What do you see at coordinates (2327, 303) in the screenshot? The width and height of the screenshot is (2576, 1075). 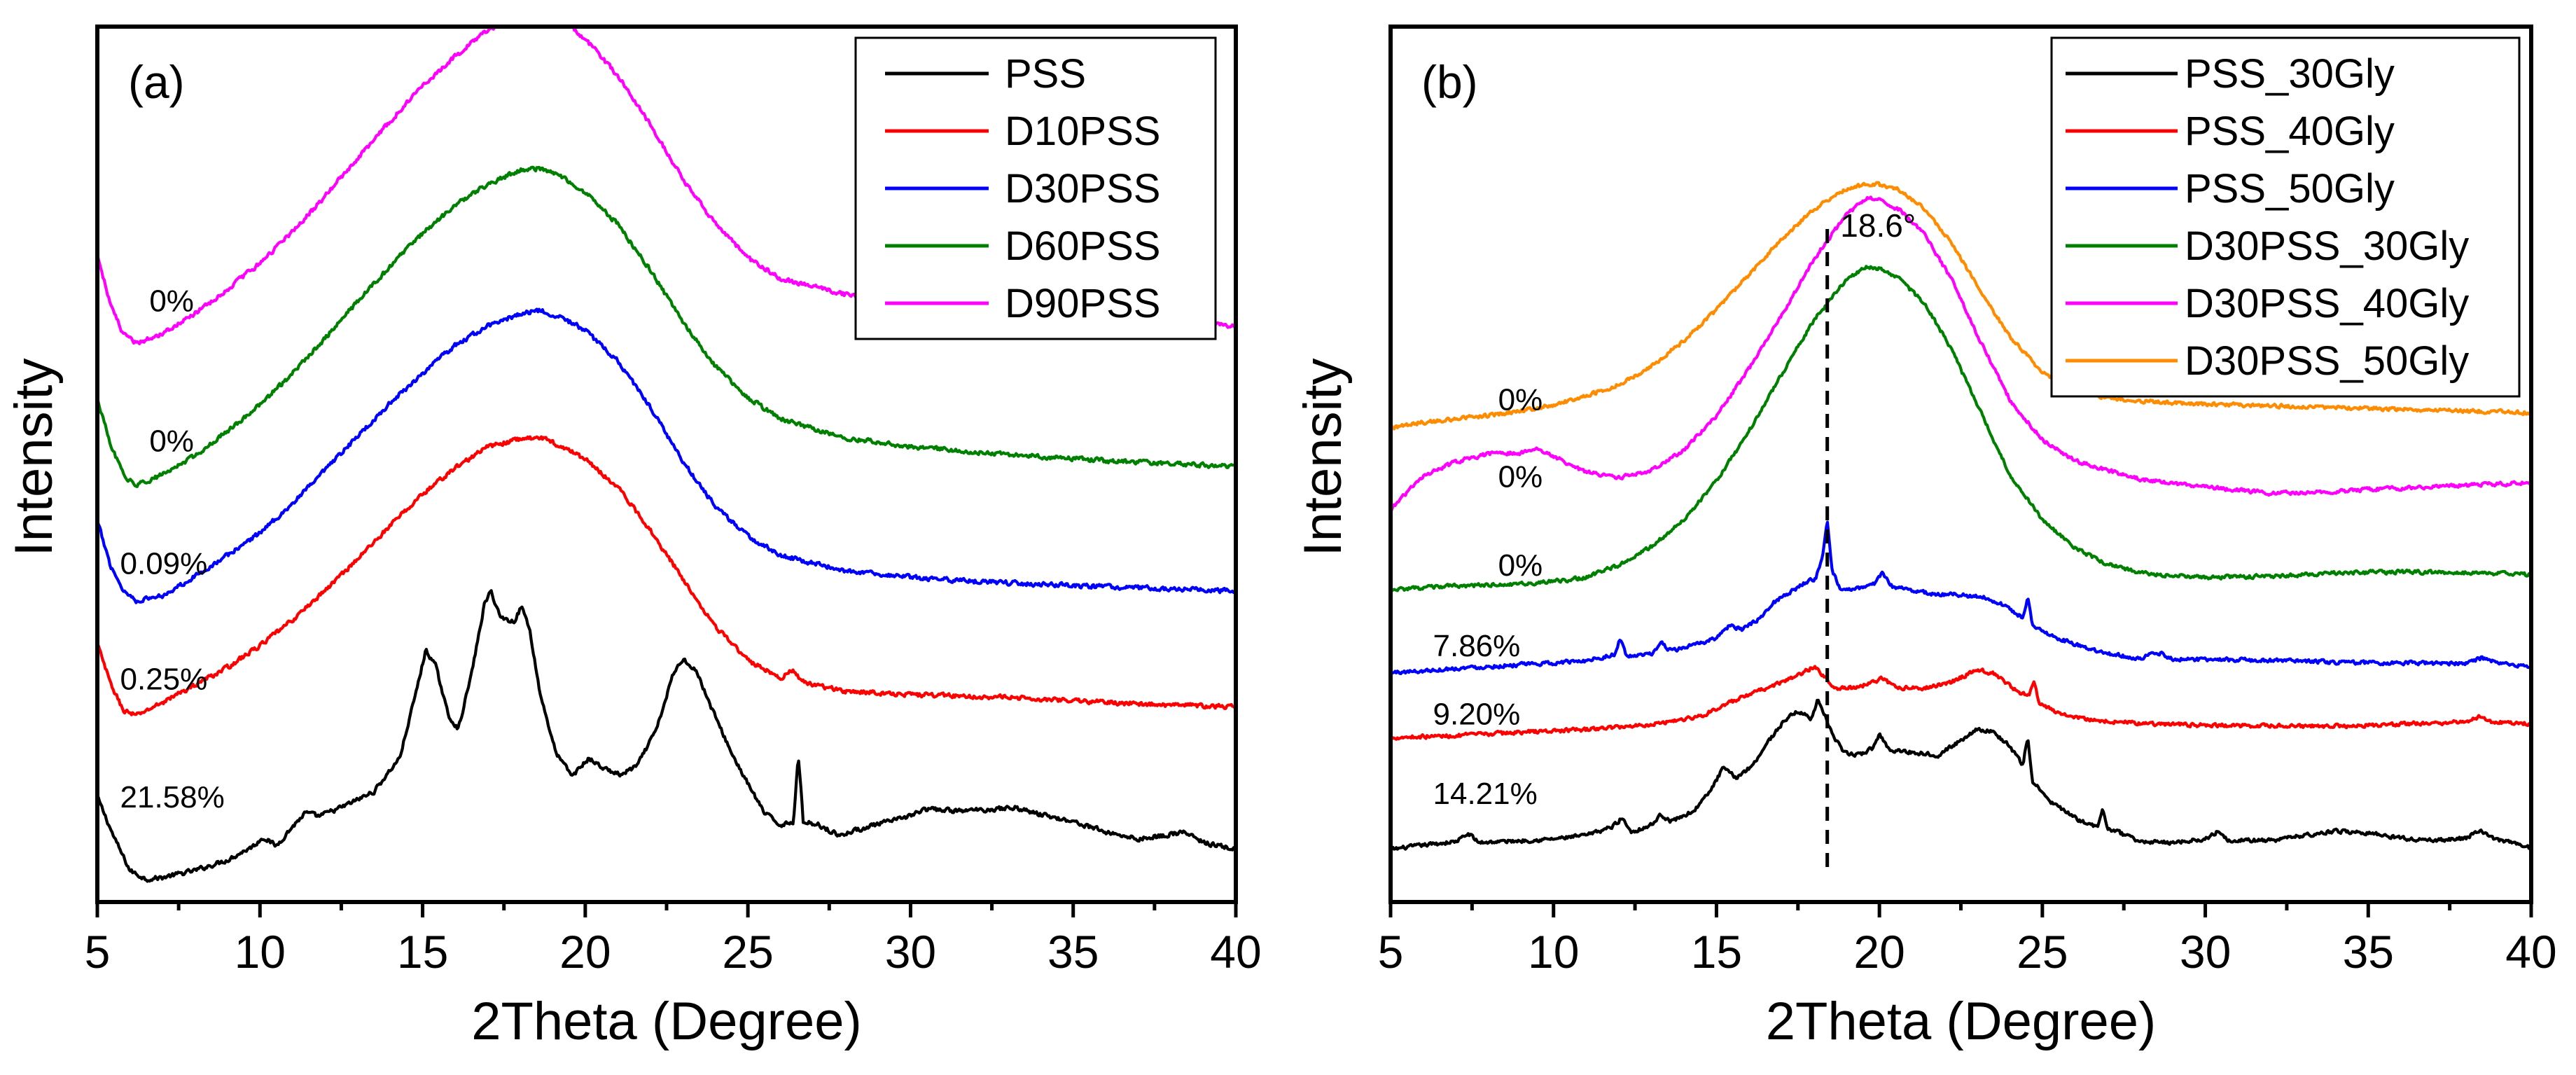 I see `legend-entry-d30pss-40gly: D30PSS_40Gly` at bounding box center [2327, 303].